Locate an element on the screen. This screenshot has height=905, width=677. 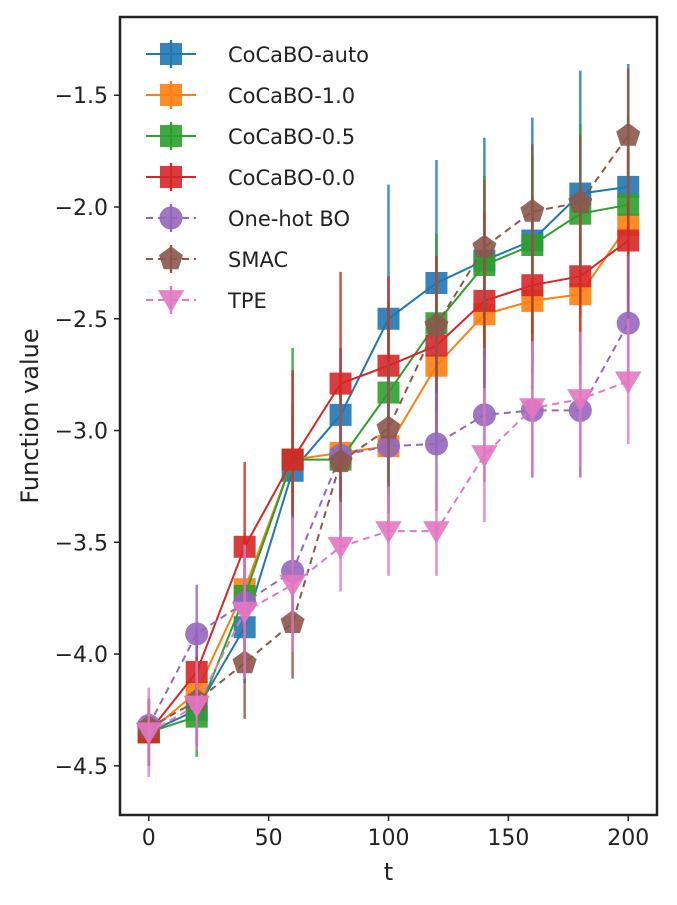
y-tick-label: −3.5 is located at coordinates (81, 543).